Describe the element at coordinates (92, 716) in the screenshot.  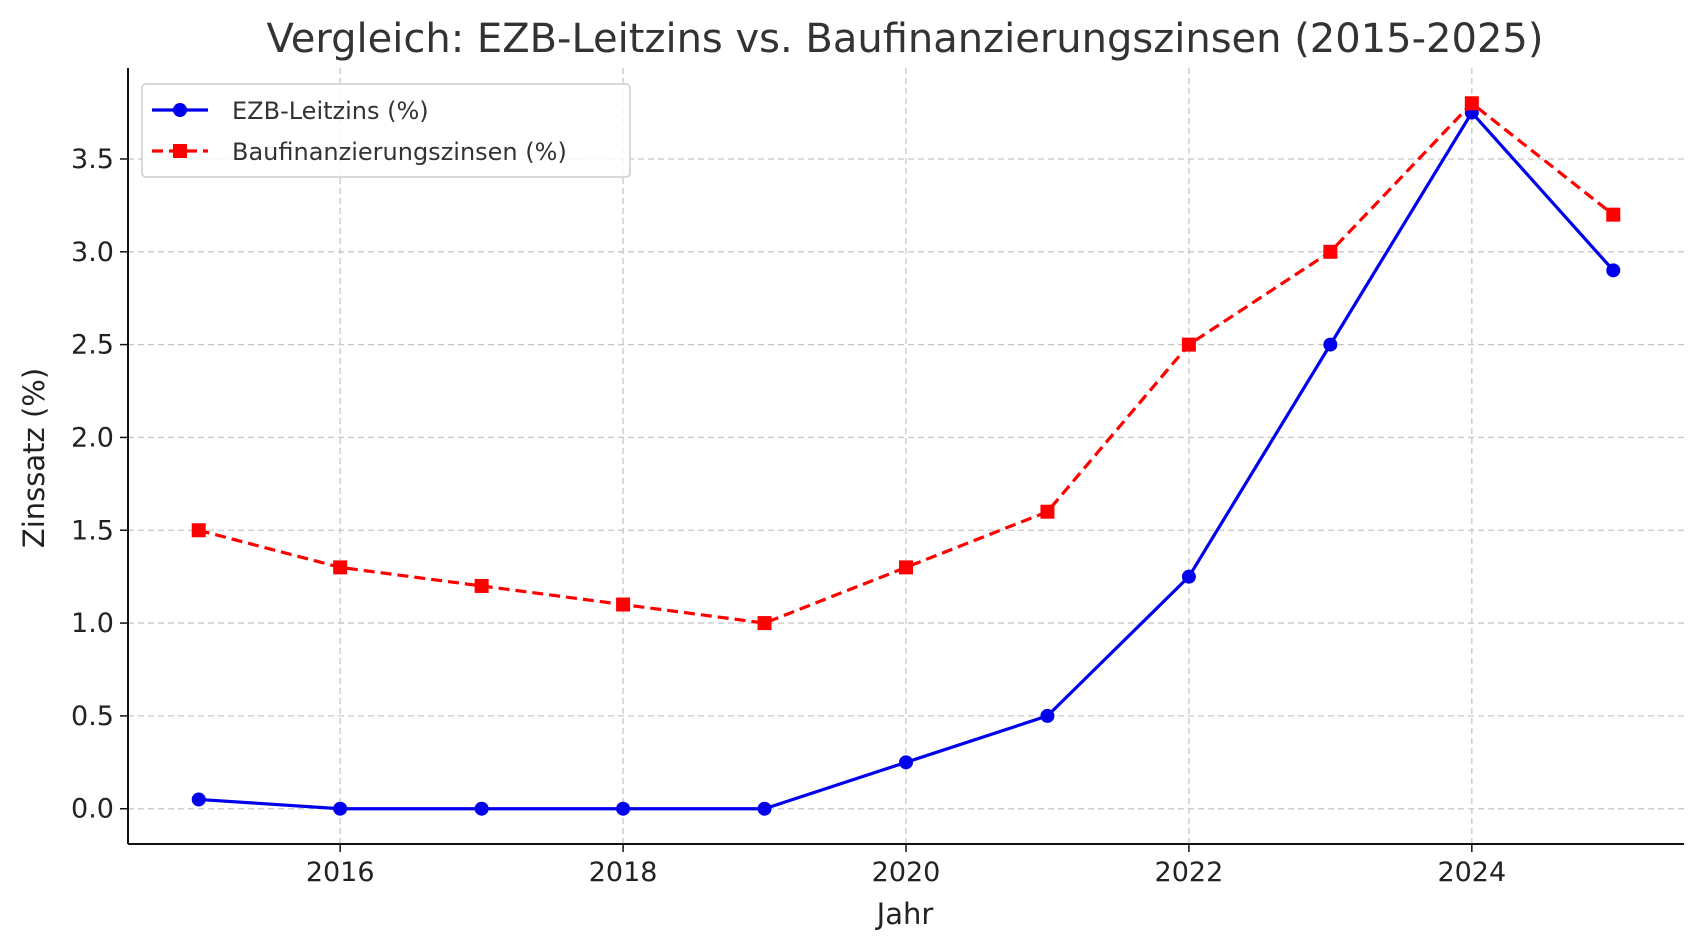
I see `y-tick-label: 0.5` at that location.